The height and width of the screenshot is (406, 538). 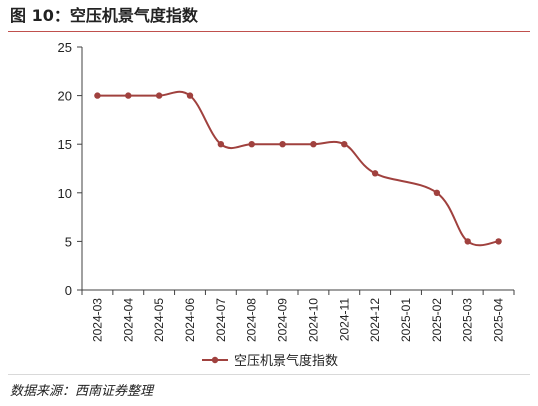 I want to click on x-tick-label: 2024-09, so click(x=283, y=320).